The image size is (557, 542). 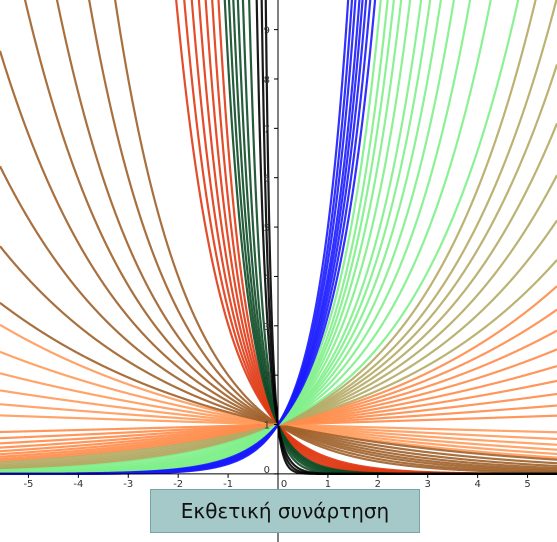 What do you see at coordinates (267, 277) in the screenshot?
I see `y-tick-label: 4` at bounding box center [267, 277].